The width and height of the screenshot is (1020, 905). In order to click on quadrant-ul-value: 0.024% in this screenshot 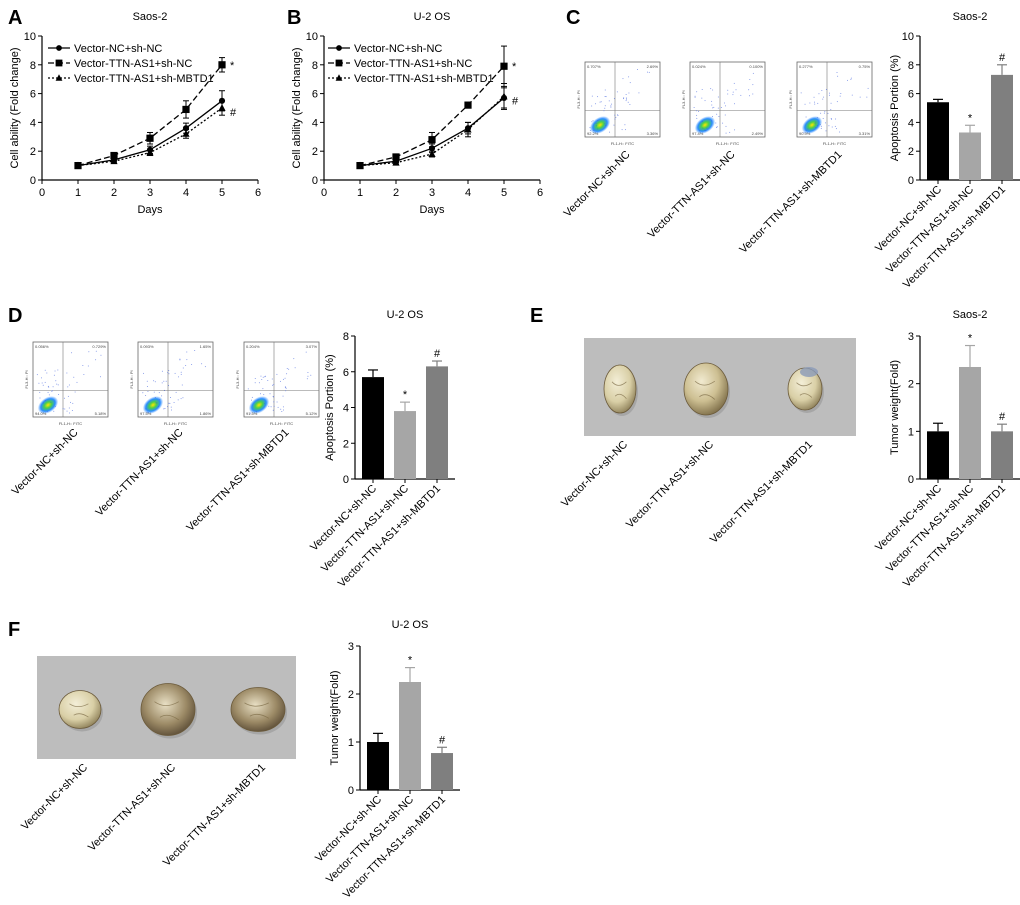, I will do `click(699, 66)`.